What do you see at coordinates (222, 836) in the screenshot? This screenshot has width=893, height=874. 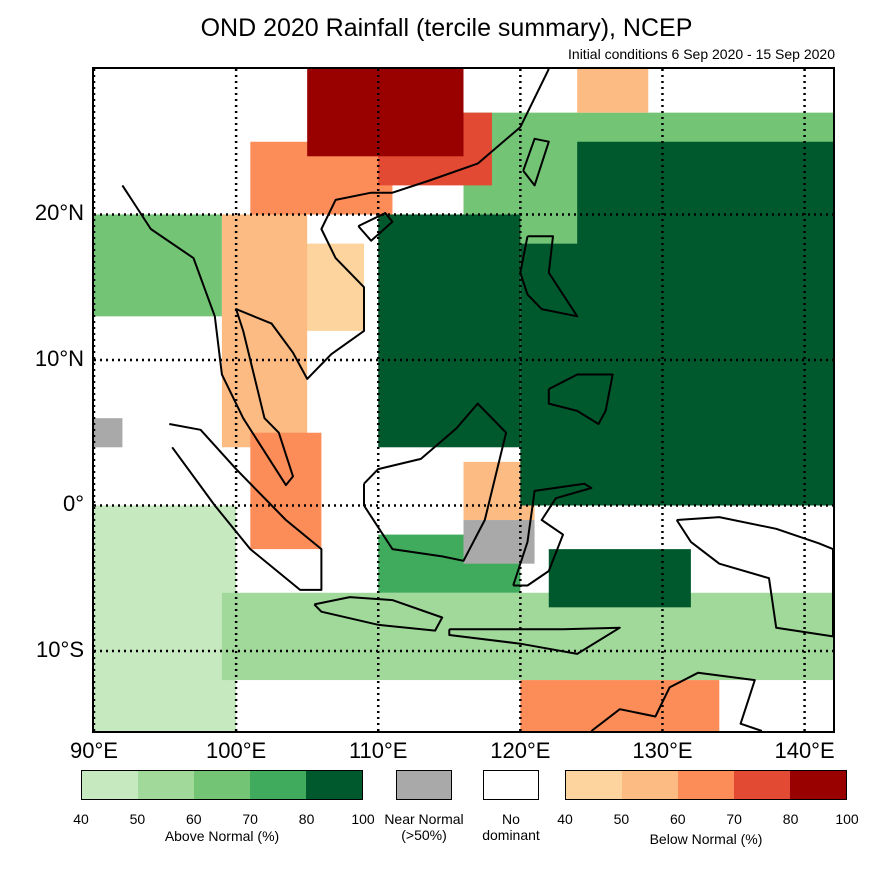 I see `above-normal-caption: Above Normal (%)` at bounding box center [222, 836].